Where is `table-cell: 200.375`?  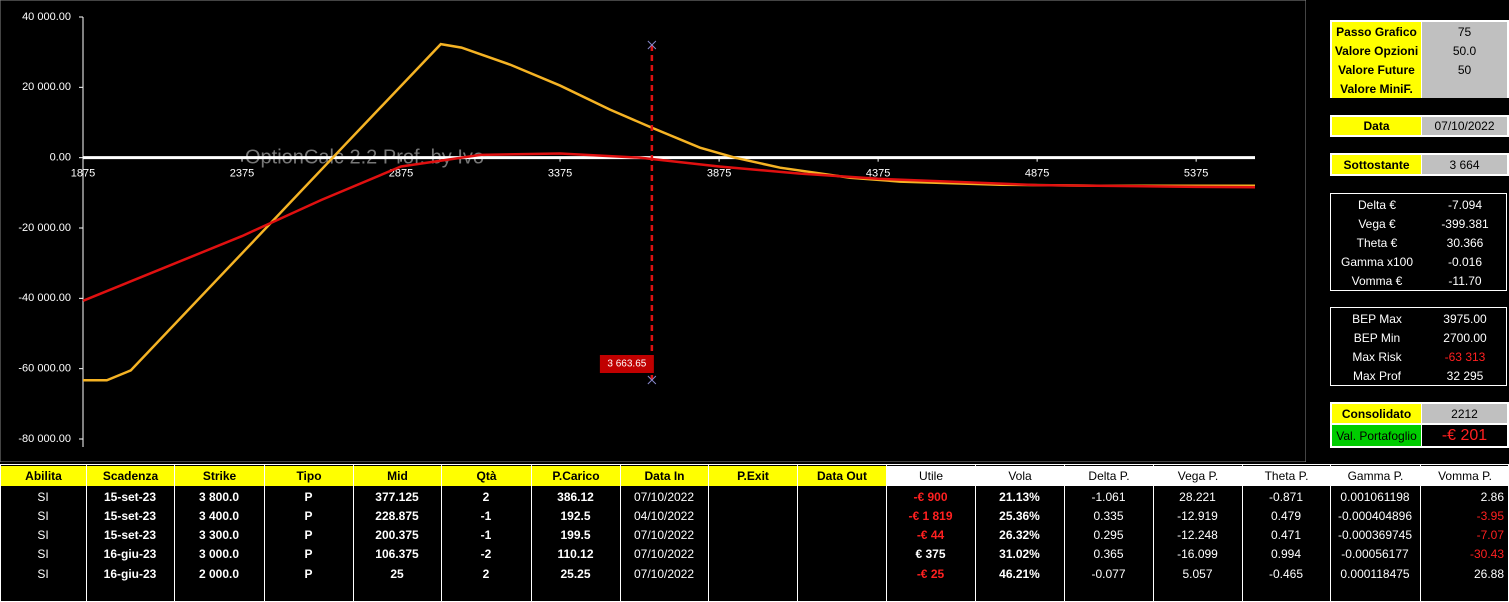 table-cell: 200.375 is located at coordinates (397, 535).